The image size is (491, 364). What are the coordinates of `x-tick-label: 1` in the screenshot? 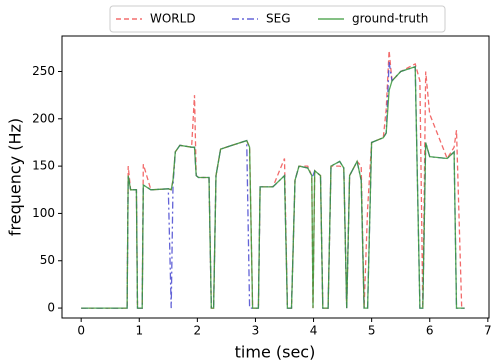 It's located at (139, 331).